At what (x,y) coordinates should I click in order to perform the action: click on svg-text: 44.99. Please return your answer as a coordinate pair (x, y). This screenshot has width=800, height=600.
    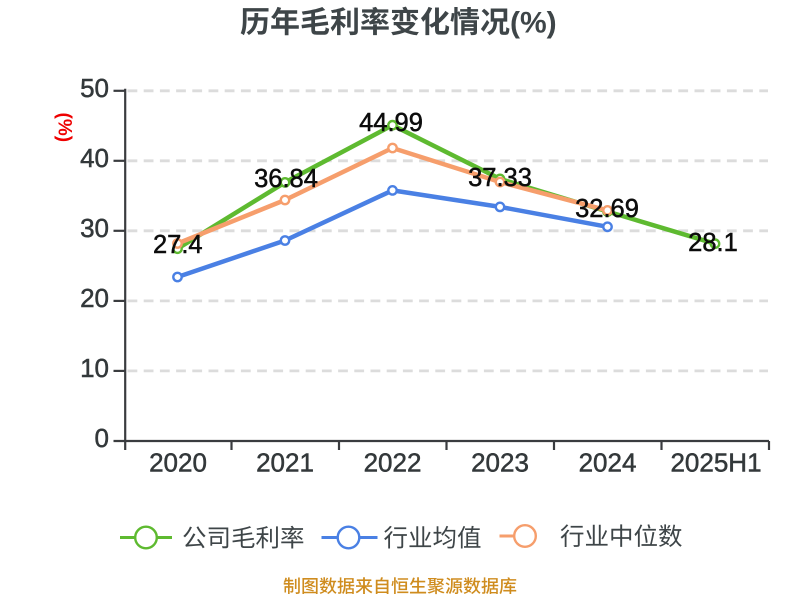
    Looking at the image, I should click on (391, 123).